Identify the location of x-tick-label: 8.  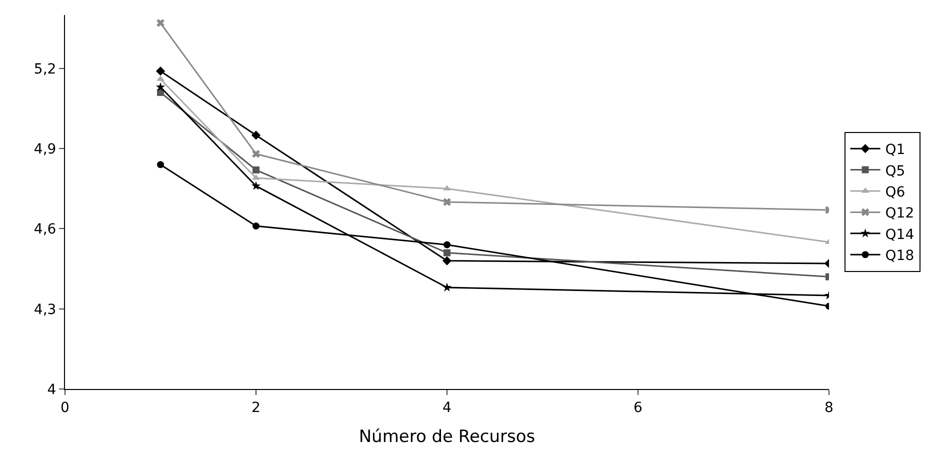
(829, 408).